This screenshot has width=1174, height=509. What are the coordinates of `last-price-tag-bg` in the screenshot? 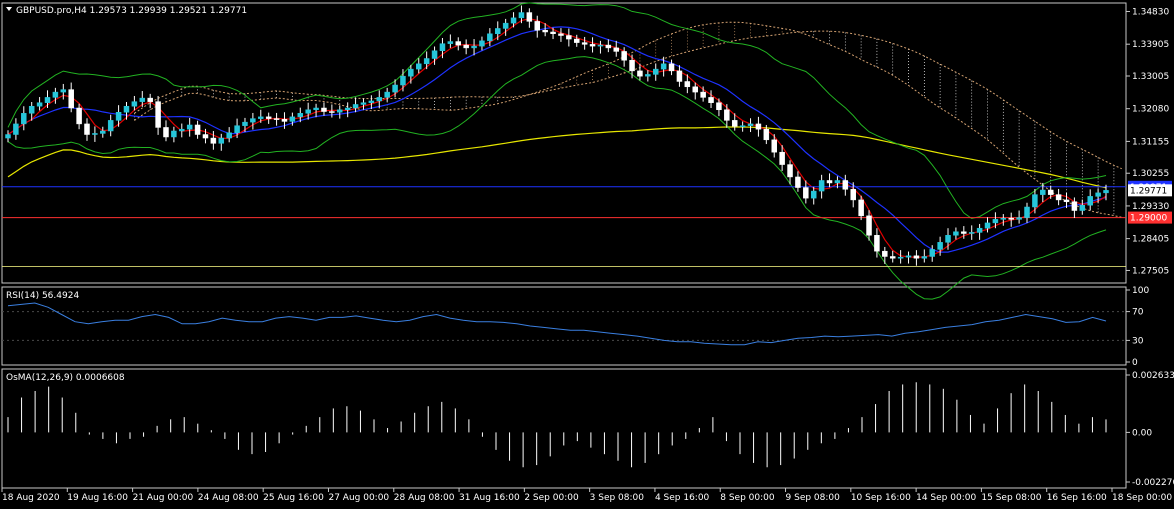 It's located at (1150, 190).